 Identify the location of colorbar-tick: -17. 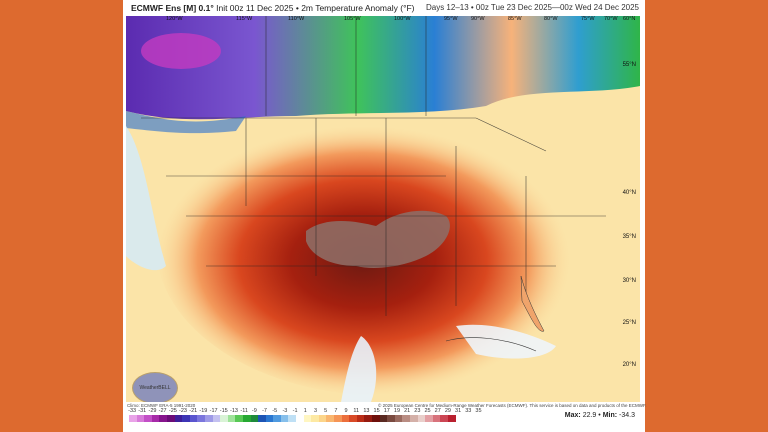
(213, 411).